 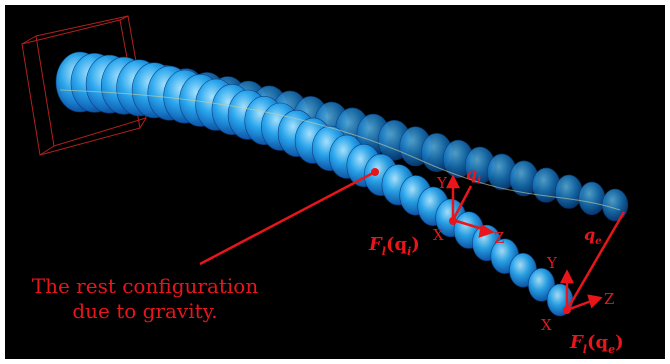 What do you see at coordinates (593, 236) in the screenshot?
I see `q-end-label: qe` at bounding box center [593, 236].